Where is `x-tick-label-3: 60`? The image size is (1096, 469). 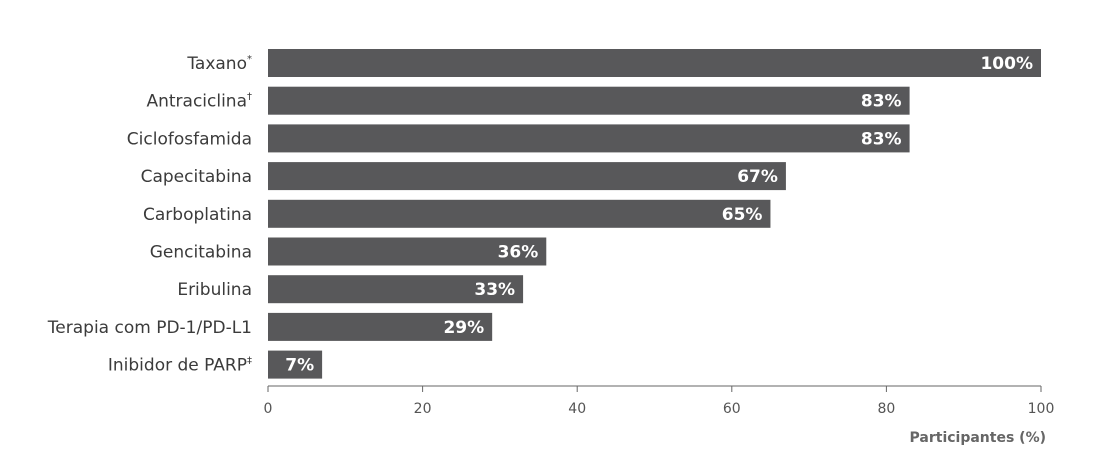 x-tick-label-3: 60 is located at coordinates (732, 409).